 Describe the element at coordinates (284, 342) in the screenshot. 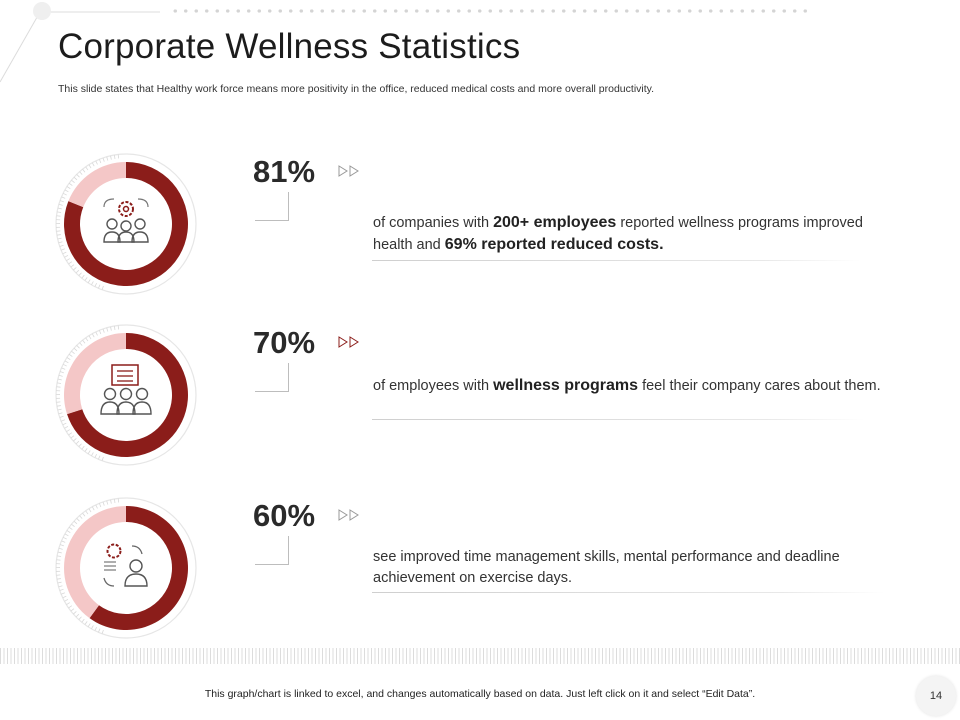

I see `stat-percent-2: 70%` at that location.